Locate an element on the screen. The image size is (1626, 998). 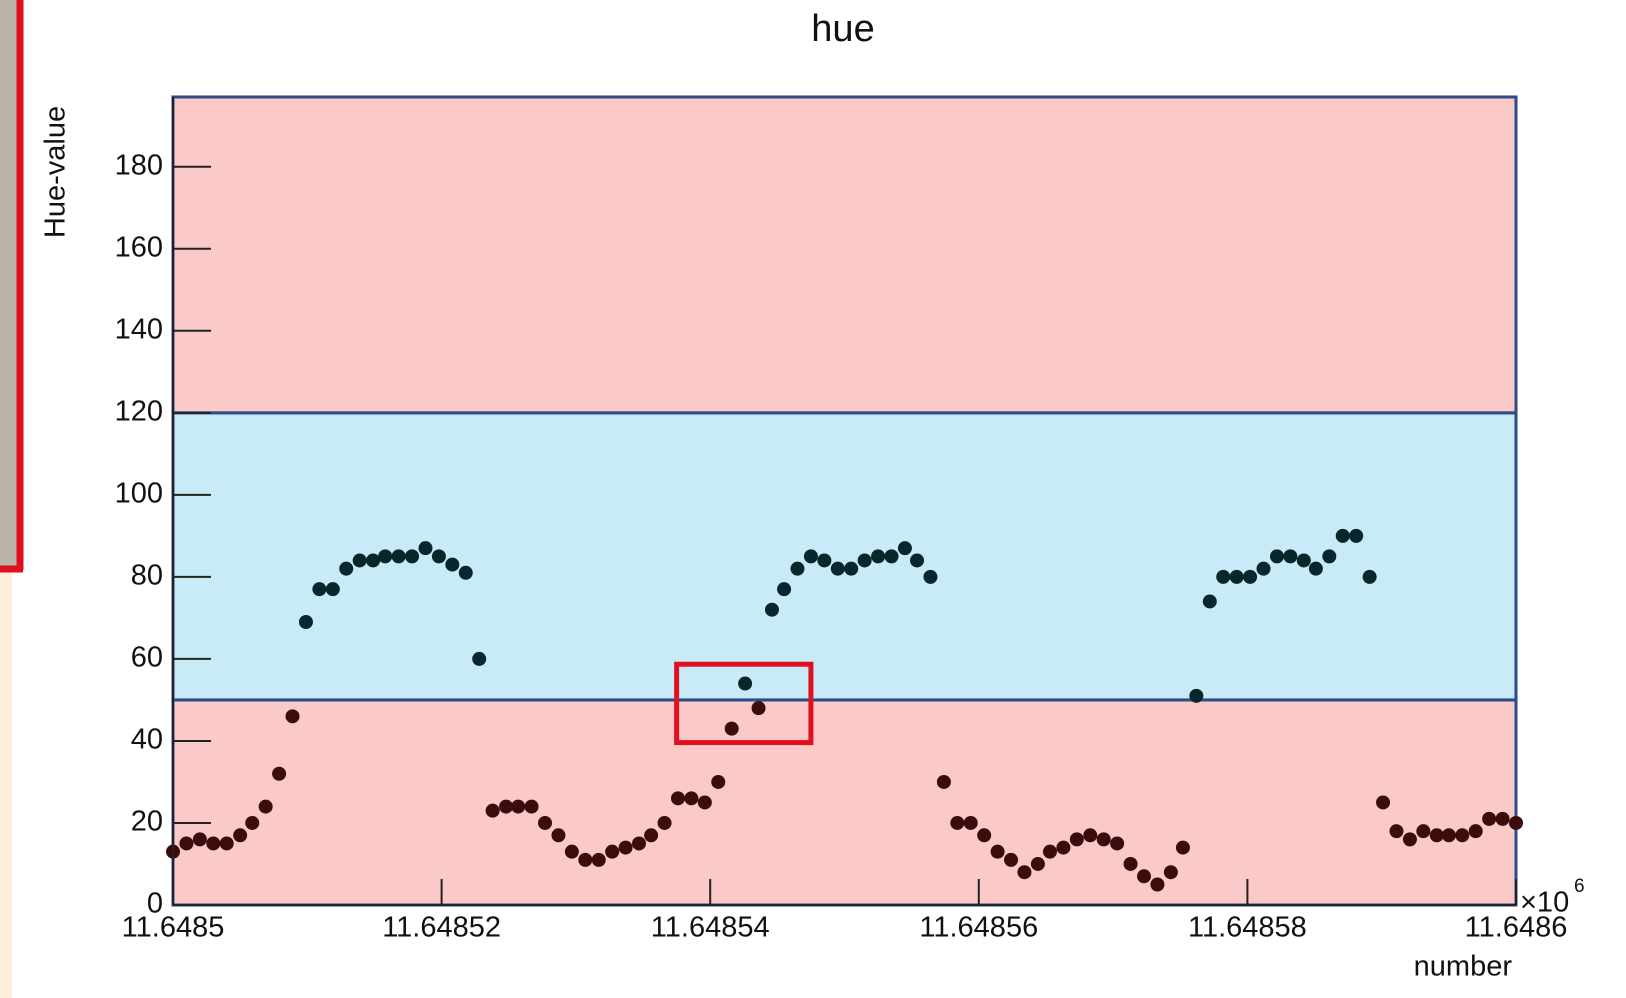
x-tick-label: 11.64854 is located at coordinates (710, 928).